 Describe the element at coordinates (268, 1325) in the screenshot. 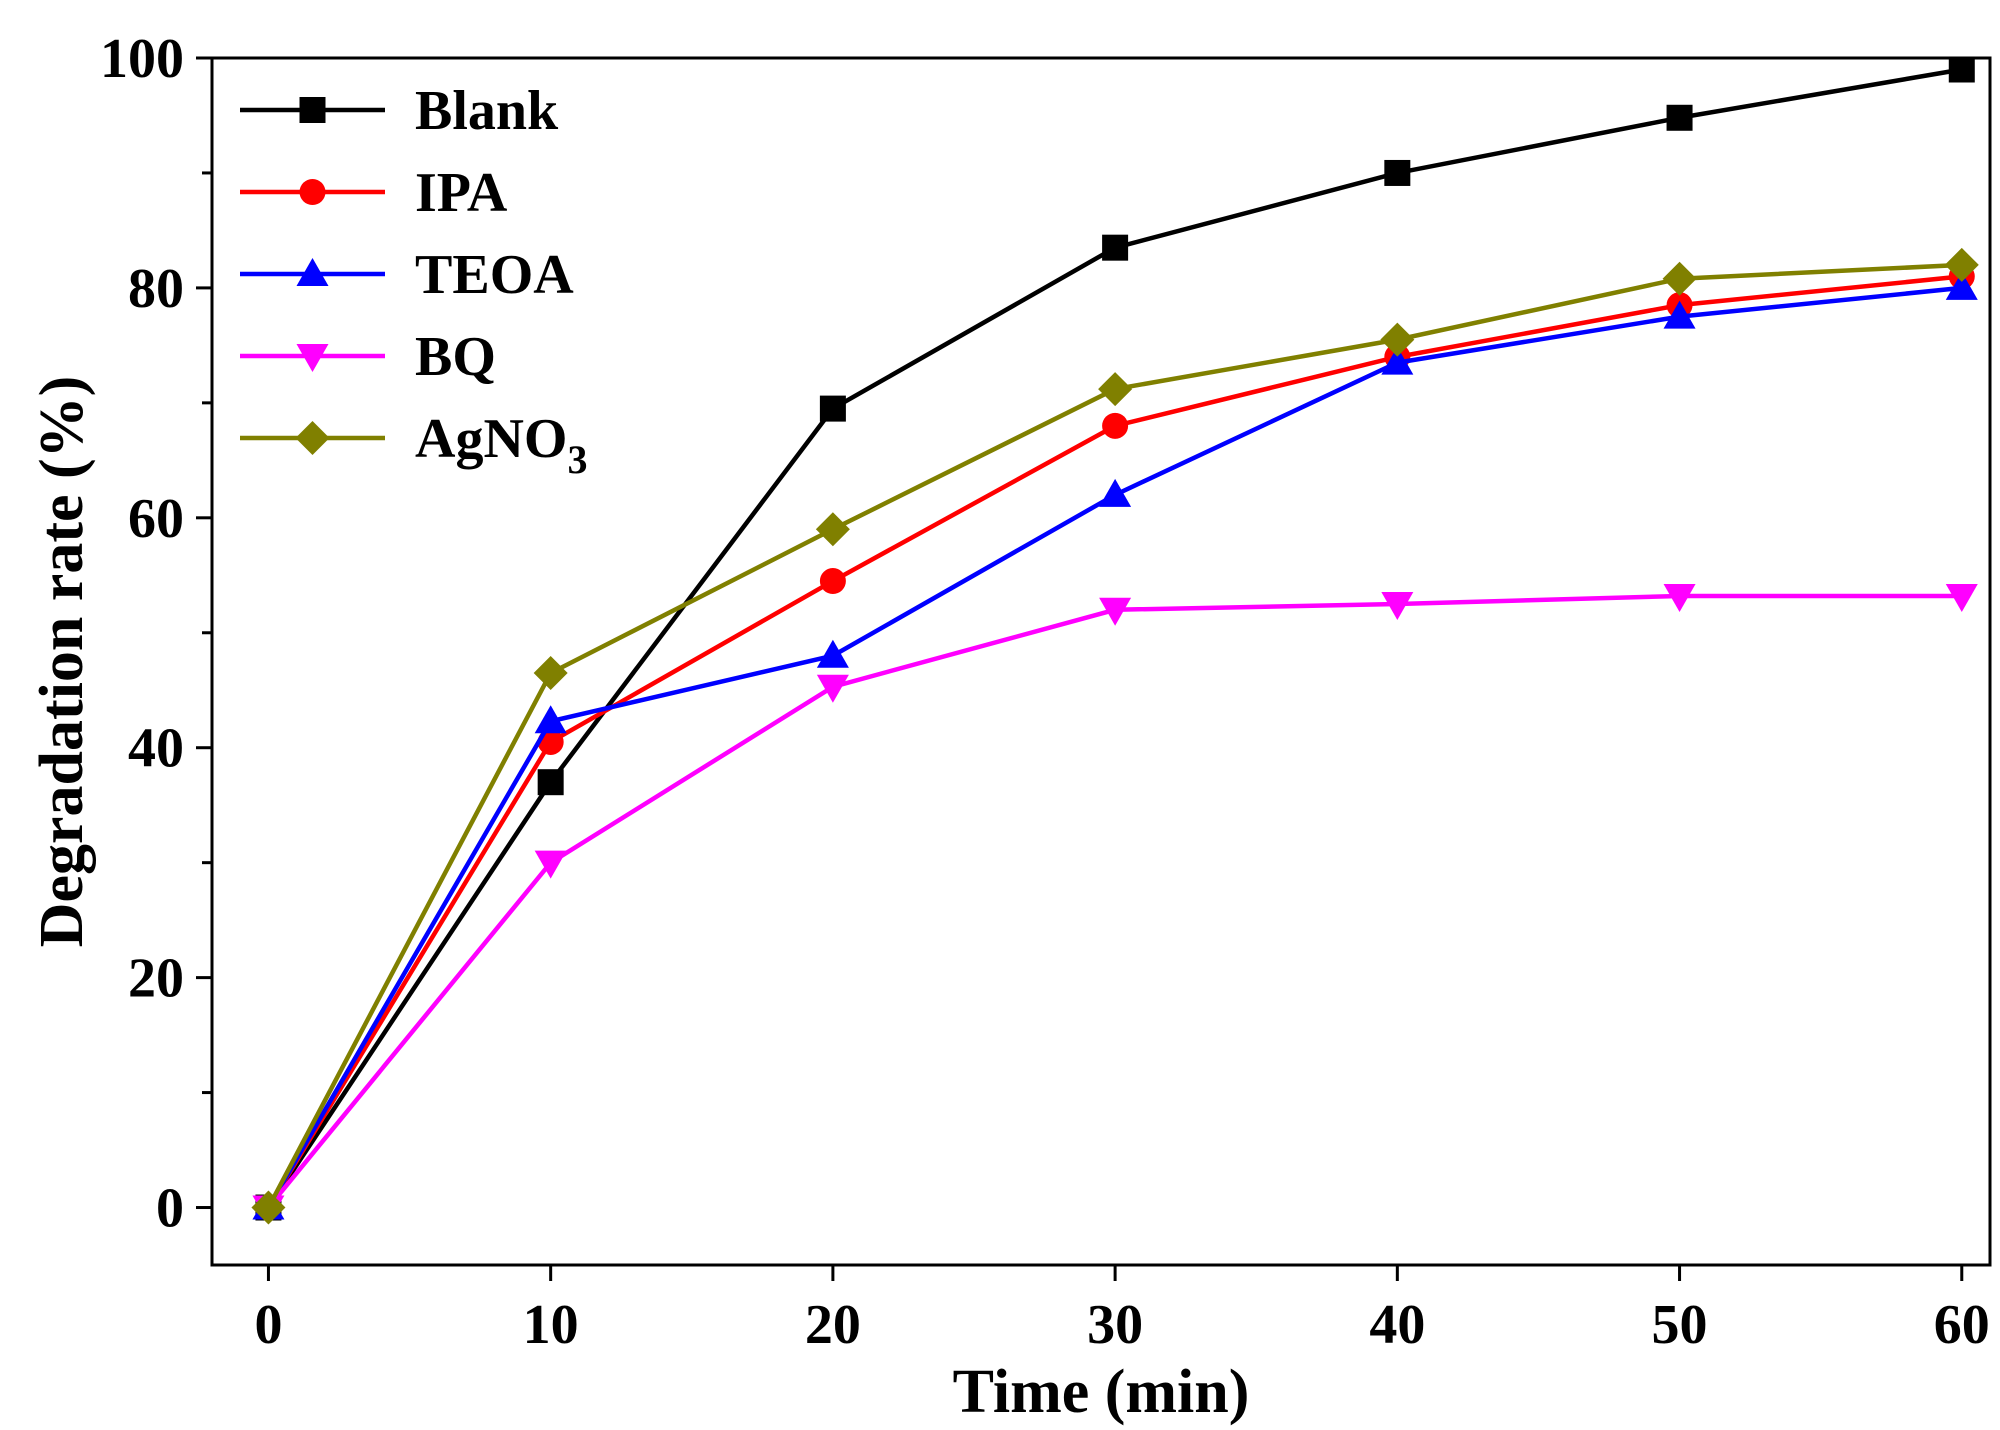

I see `x-tick-label: 0` at that location.